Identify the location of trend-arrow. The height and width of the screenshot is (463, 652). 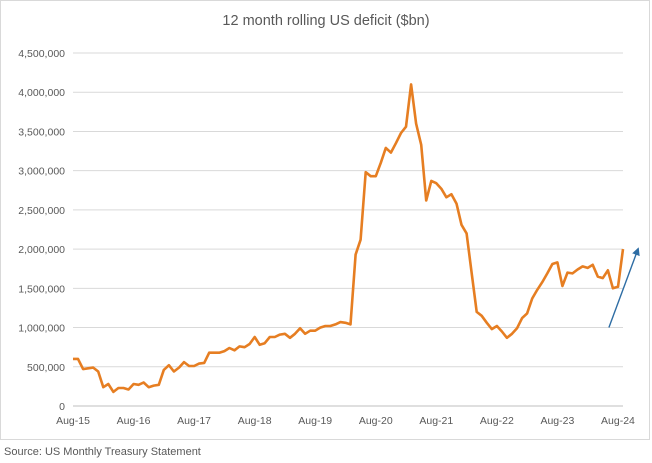
(624, 287).